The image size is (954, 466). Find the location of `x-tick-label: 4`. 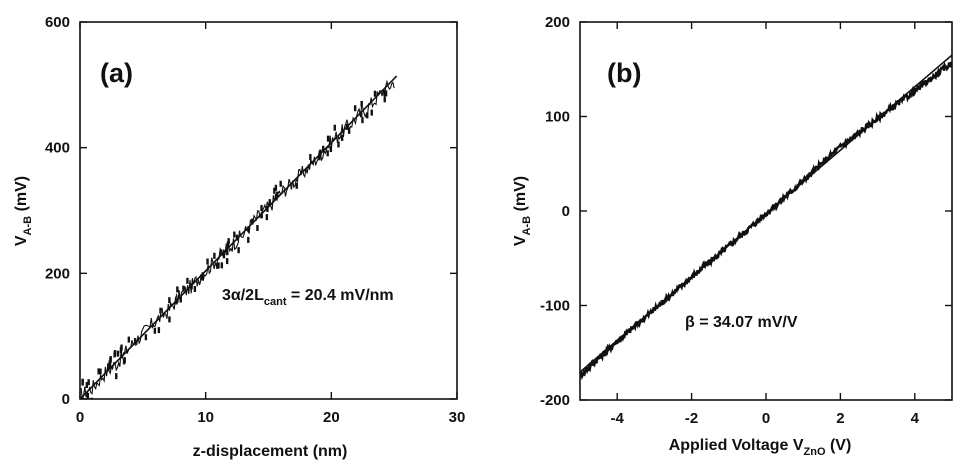

x-tick-label: 4 is located at coordinates (915, 418).